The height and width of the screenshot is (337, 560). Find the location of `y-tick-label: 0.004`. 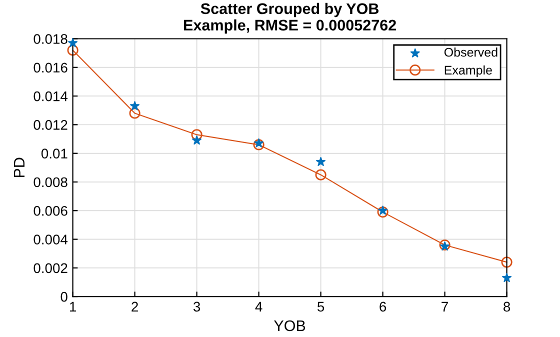

y-tick-label: 0.004 is located at coordinates (51, 239).